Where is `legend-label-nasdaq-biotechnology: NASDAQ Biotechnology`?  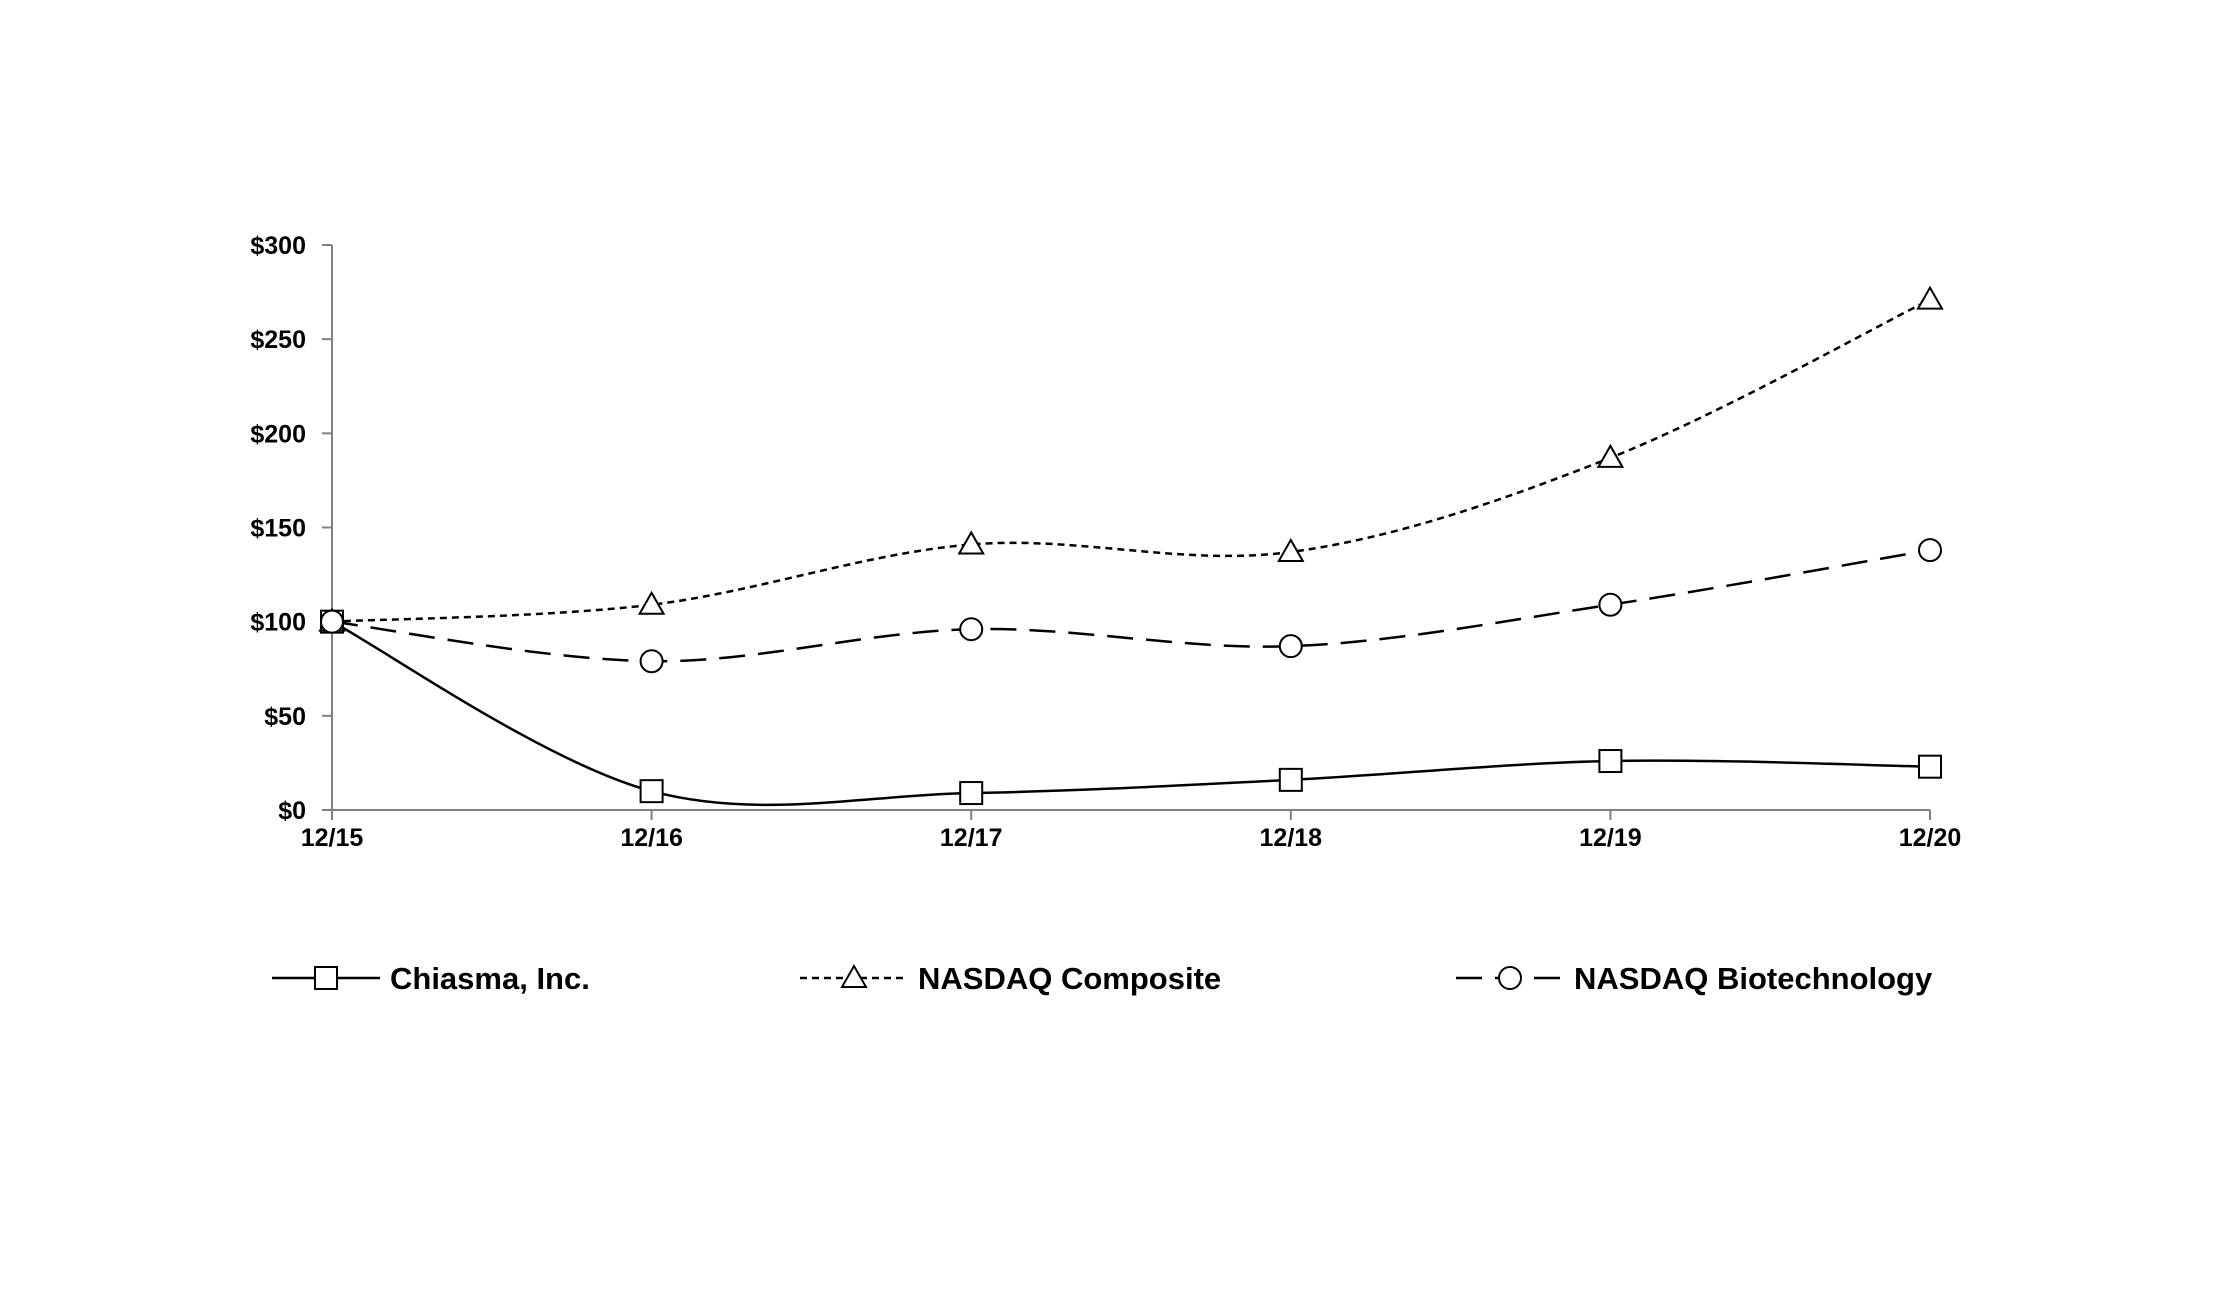 legend-label-nasdaq-biotechnology: NASDAQ Biotechnology is located at coordinates (1753, 978).